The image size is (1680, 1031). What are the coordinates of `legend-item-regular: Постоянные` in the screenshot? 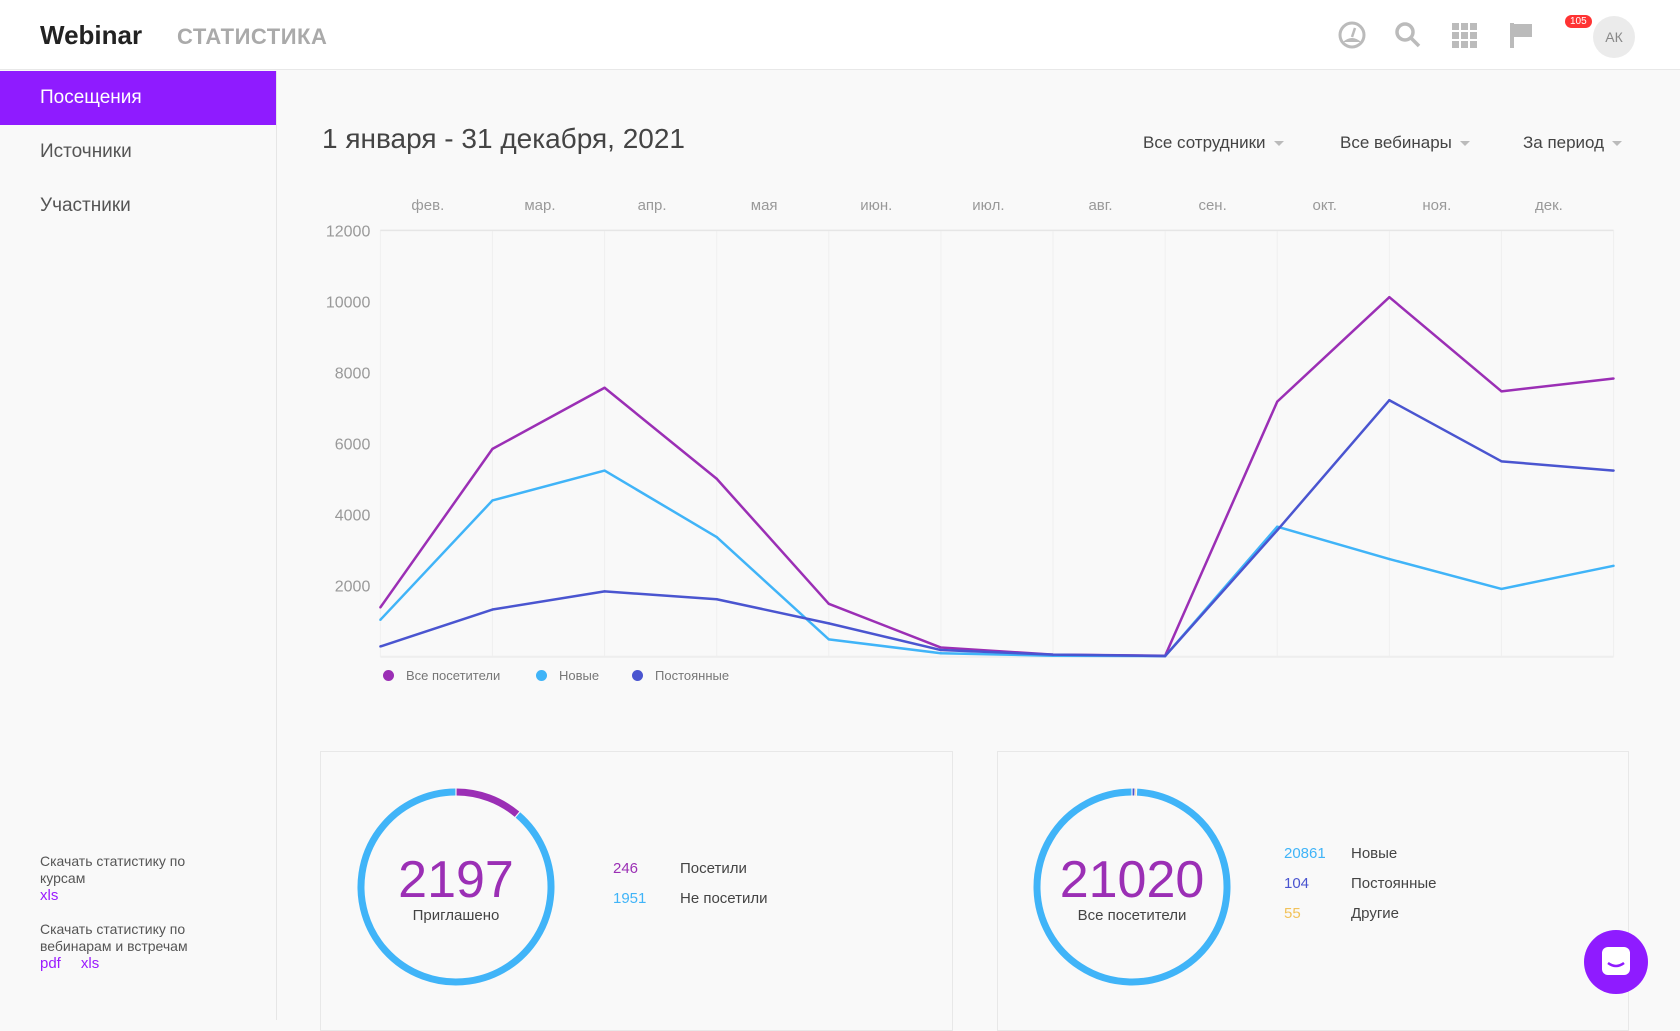 It's located at (680, 675).